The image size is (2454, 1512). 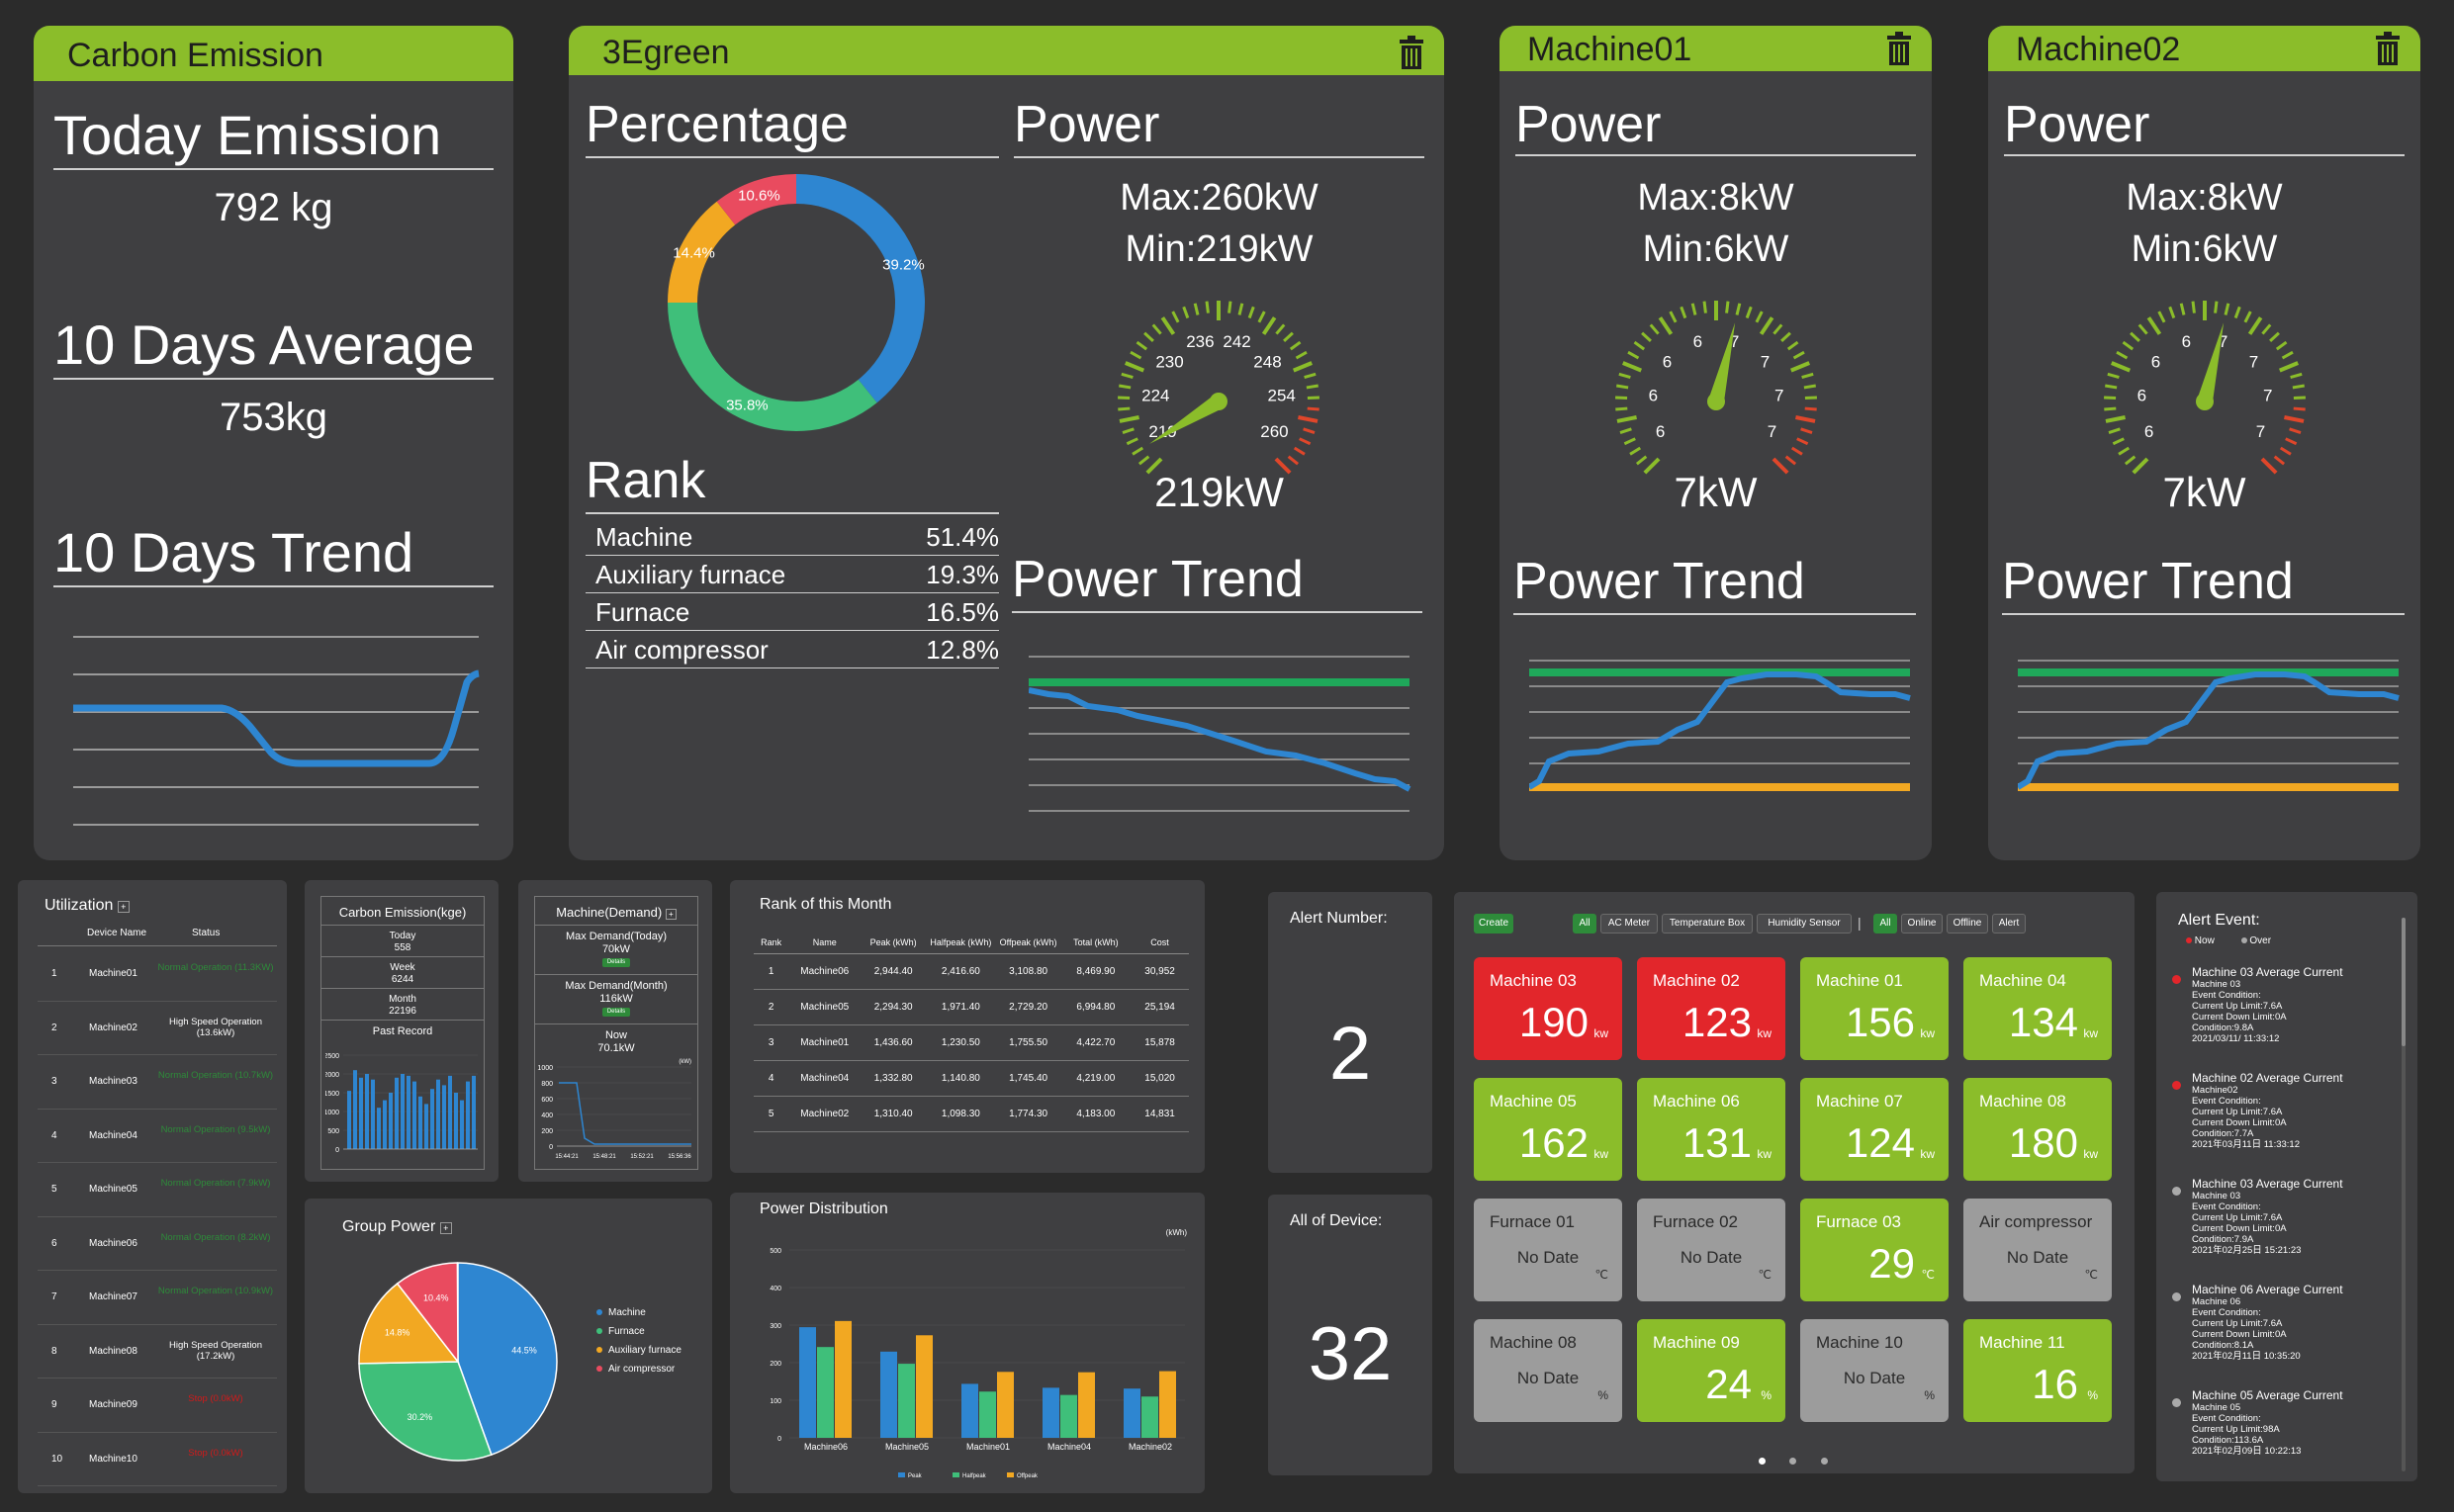 I want to click on table-cell: 1,971.40, so click(x=961, y=1007).